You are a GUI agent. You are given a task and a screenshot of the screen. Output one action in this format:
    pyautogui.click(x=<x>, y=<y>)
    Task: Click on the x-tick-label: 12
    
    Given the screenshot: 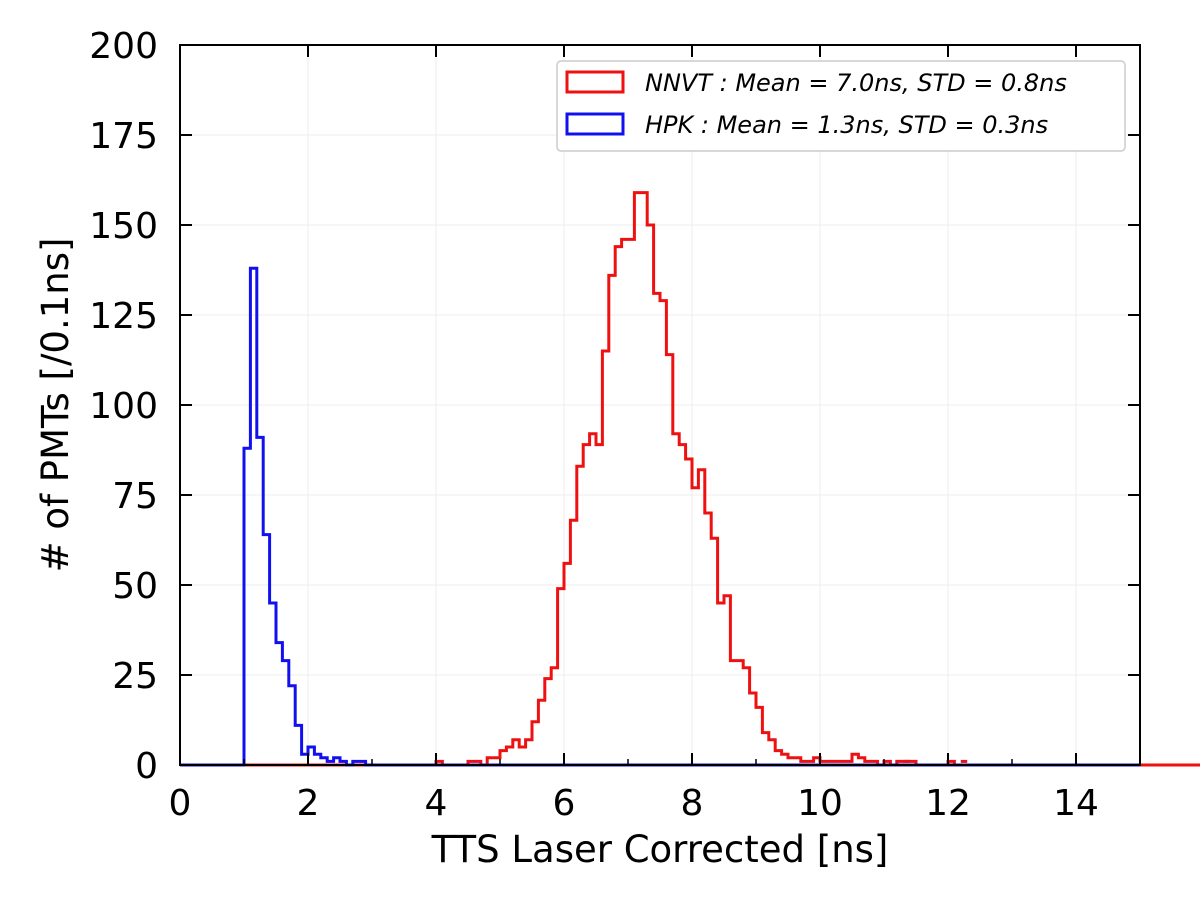 What is the action you would take?
    pyautogui.click(x=948, y=803)
    